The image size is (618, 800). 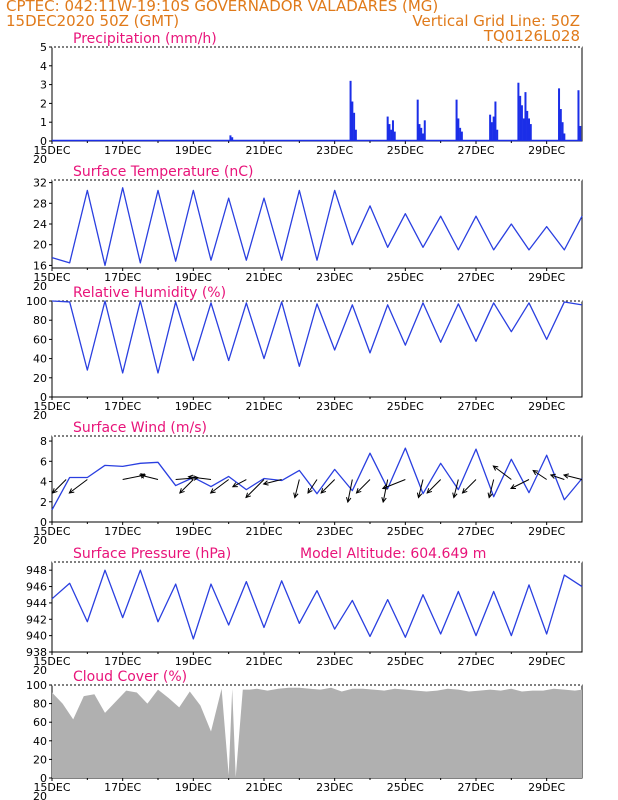 I want to click on y-tick-label: 32, so click(x=40, y=183).